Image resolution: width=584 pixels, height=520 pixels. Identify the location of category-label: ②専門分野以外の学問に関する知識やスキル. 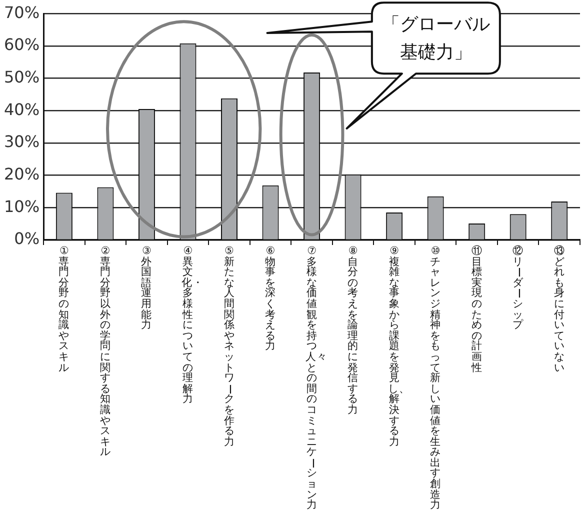
(105, 351).